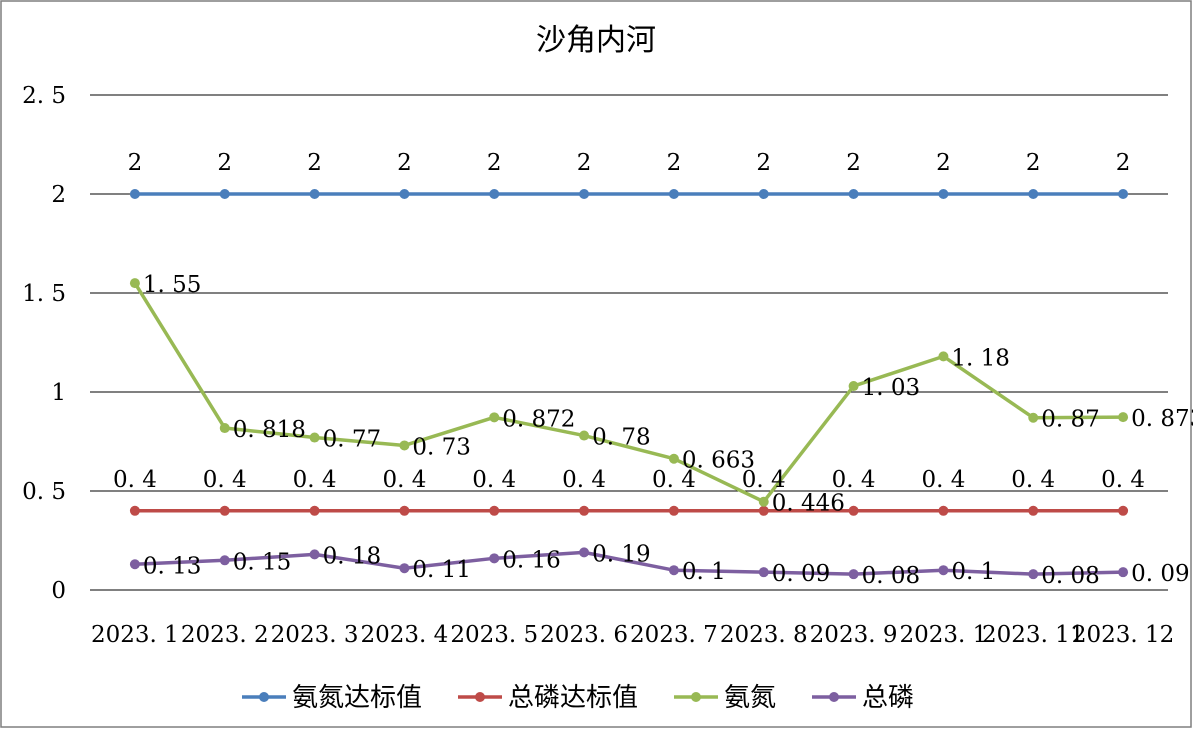 The image size is (1193, 729). Describe the element at coordinates (621, 554) in the screenshot. I see `data-label: 0. 19` at that location.